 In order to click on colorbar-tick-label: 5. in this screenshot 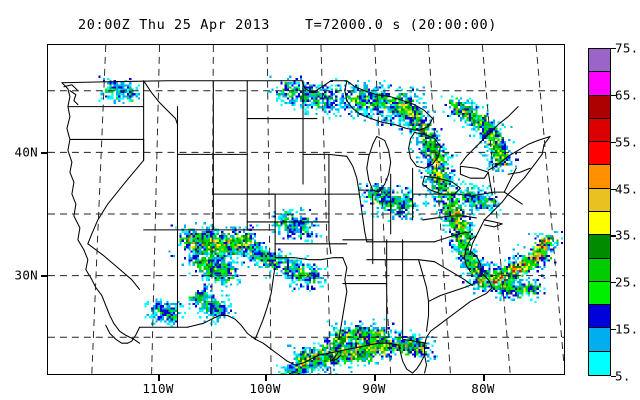, I will do `click(623, 376)`.